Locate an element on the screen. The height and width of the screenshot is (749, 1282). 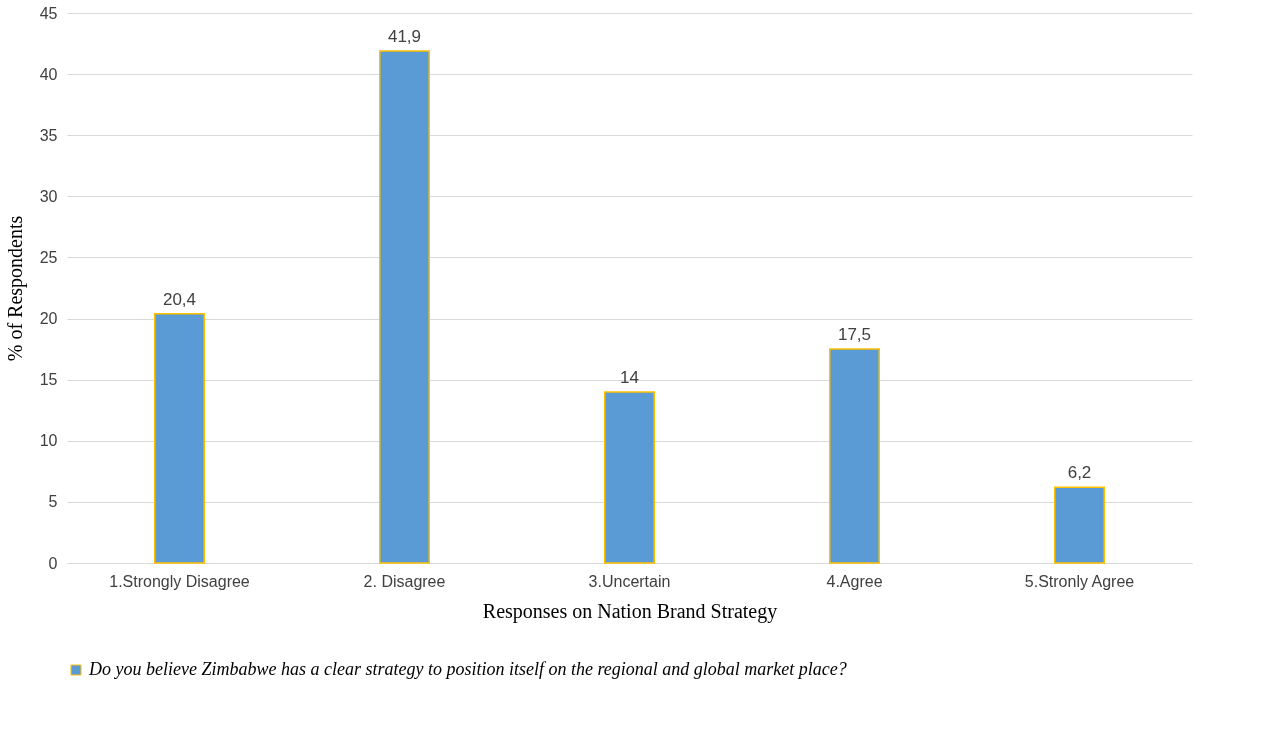
y-axis-title: % of Respondents is located at coordinates (15, 288).